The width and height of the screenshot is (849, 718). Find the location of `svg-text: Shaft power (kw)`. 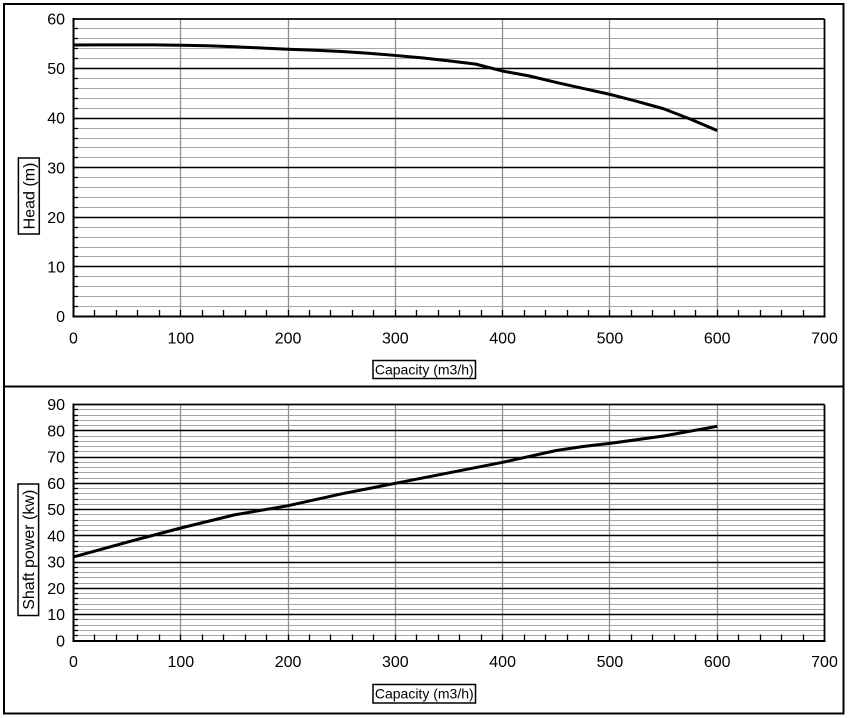

svg-text: Shaft power (kw) is located at coordinates (29, 550).